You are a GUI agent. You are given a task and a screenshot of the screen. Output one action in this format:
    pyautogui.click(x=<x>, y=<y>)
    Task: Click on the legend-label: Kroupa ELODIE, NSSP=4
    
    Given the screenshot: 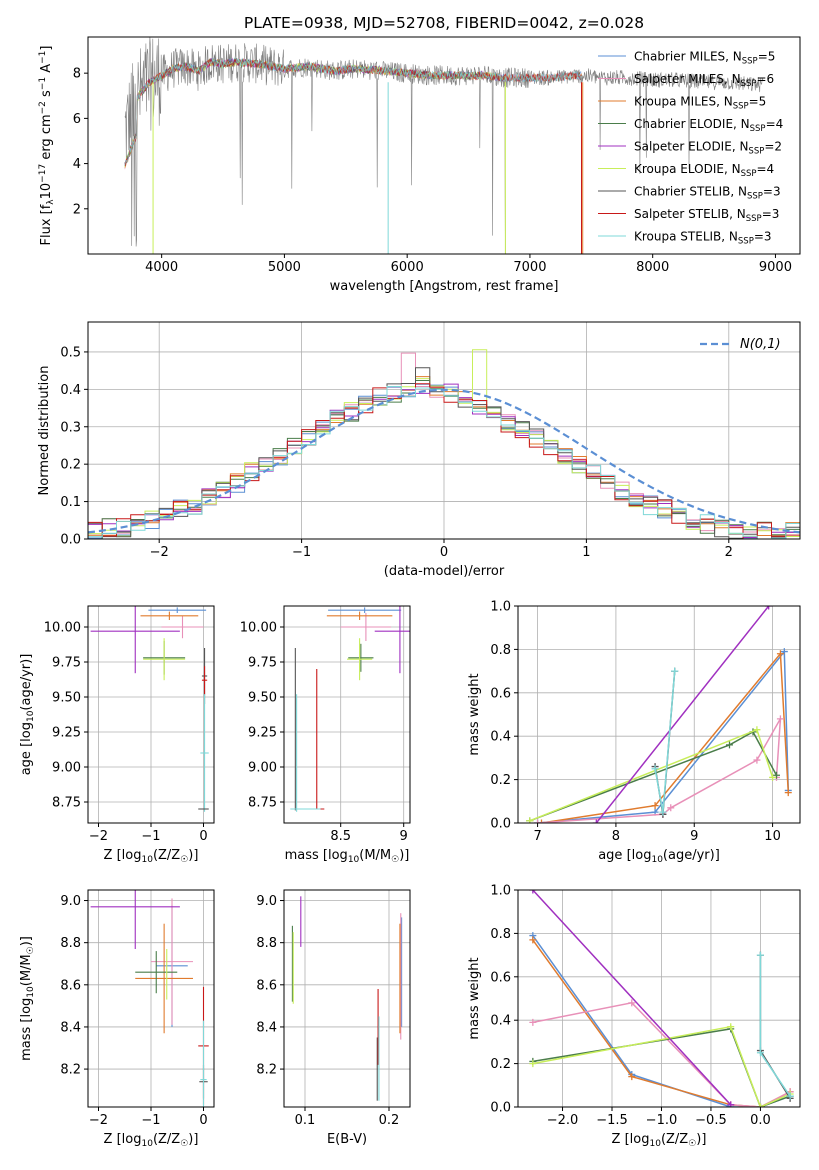 What is the action you would take?
    pyautogui.click(x=704, y=170)
    